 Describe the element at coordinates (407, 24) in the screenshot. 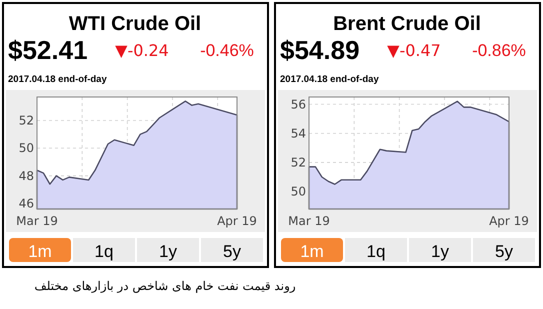

I see `chart-title: Brent Crude Oil` at that location.